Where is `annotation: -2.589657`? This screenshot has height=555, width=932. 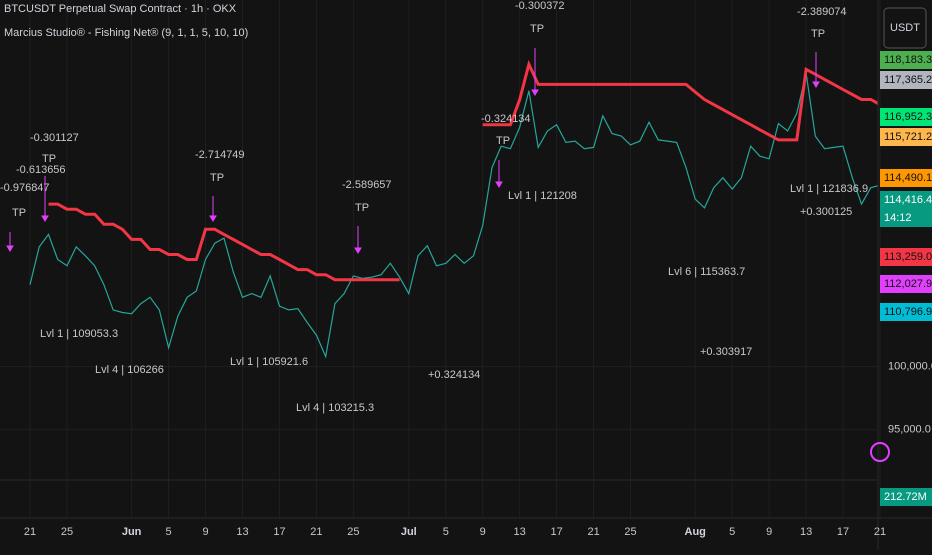 annotation: -2.589657 is located at coordinates (367, 185).